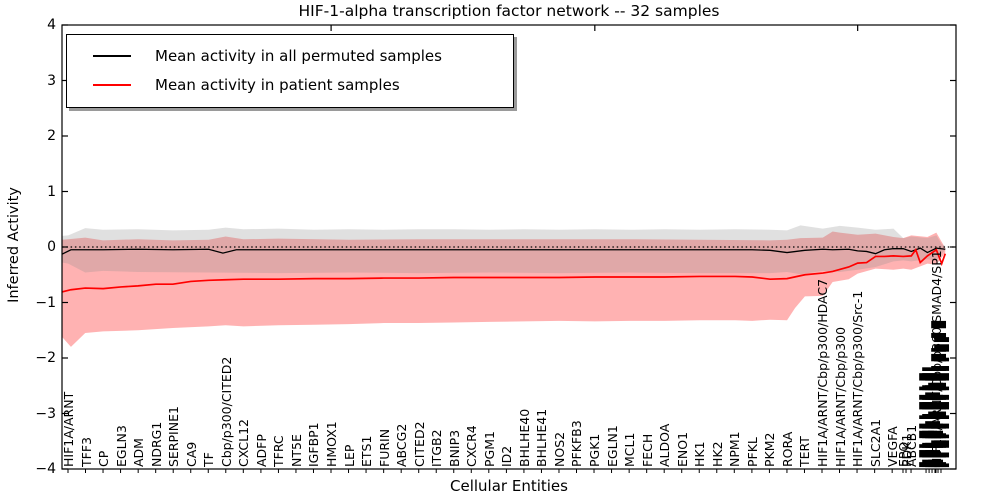  What do you see at coordinates (822, 372) in the screenshot?
I see `x-tick-label: HIF1A/ARNT/Cbp/p300/HDAC7` at bounding box center [822, 372].